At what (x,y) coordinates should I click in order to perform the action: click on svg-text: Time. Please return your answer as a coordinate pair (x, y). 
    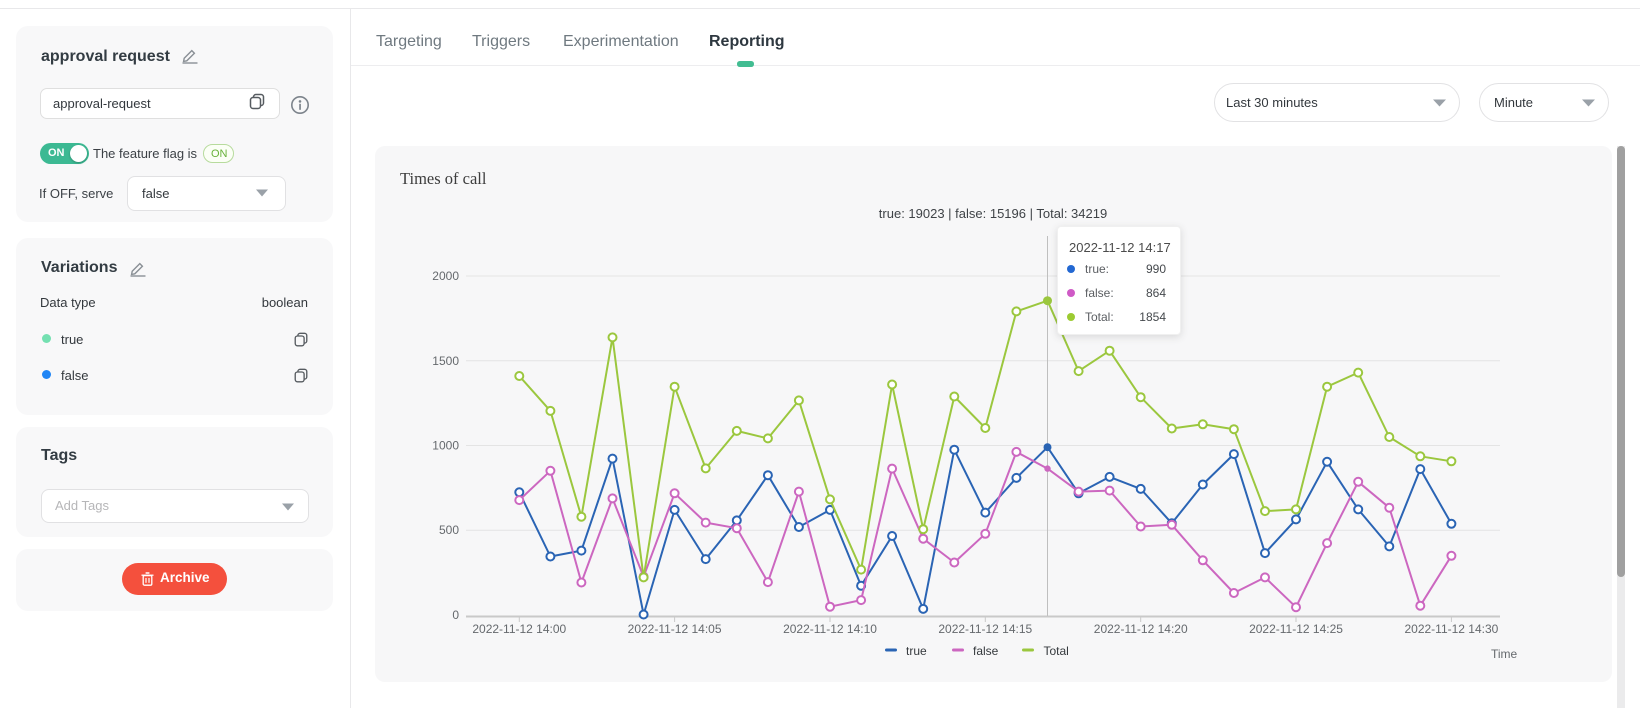
    Looking at the image, I should click on (1504, 654).